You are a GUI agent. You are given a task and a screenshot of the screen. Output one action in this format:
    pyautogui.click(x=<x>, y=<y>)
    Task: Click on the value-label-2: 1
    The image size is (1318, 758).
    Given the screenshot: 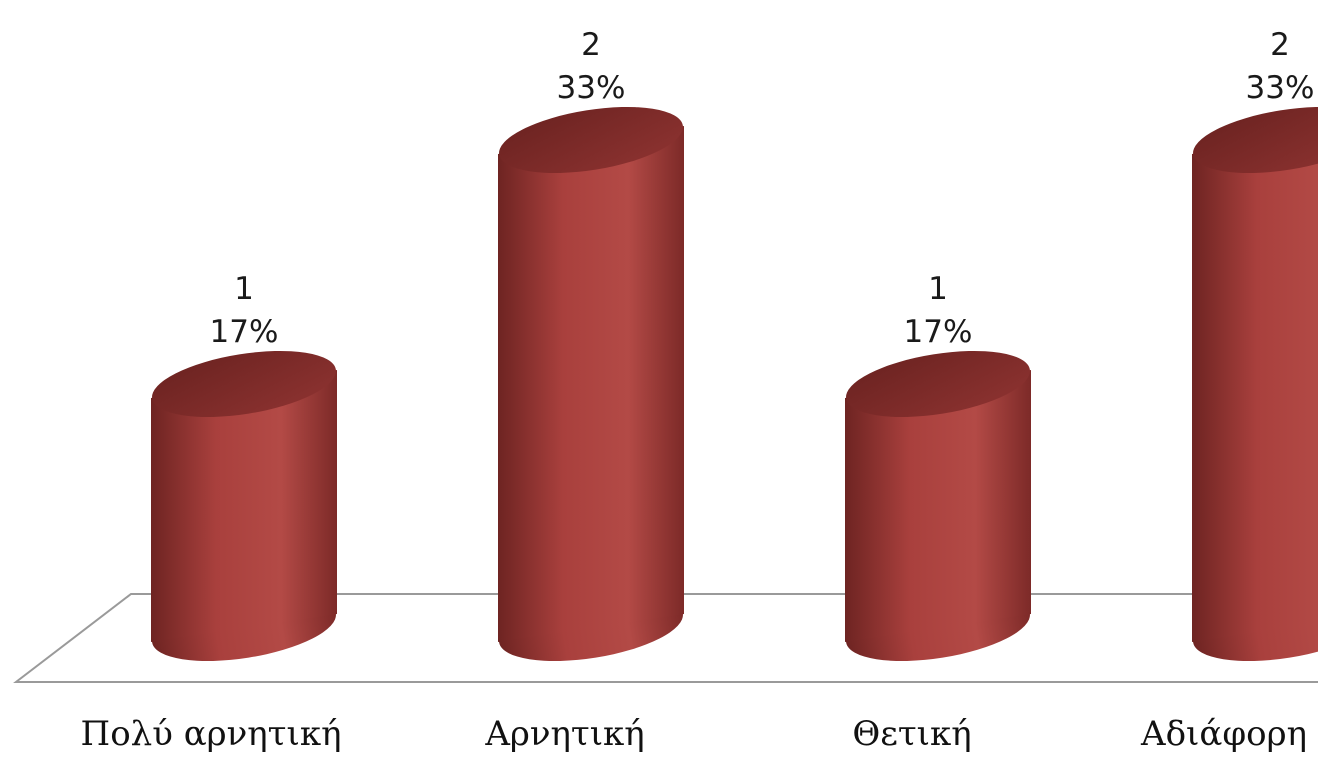 What is the action you would take?
    pyautogui.click(x=938, y=289)
    